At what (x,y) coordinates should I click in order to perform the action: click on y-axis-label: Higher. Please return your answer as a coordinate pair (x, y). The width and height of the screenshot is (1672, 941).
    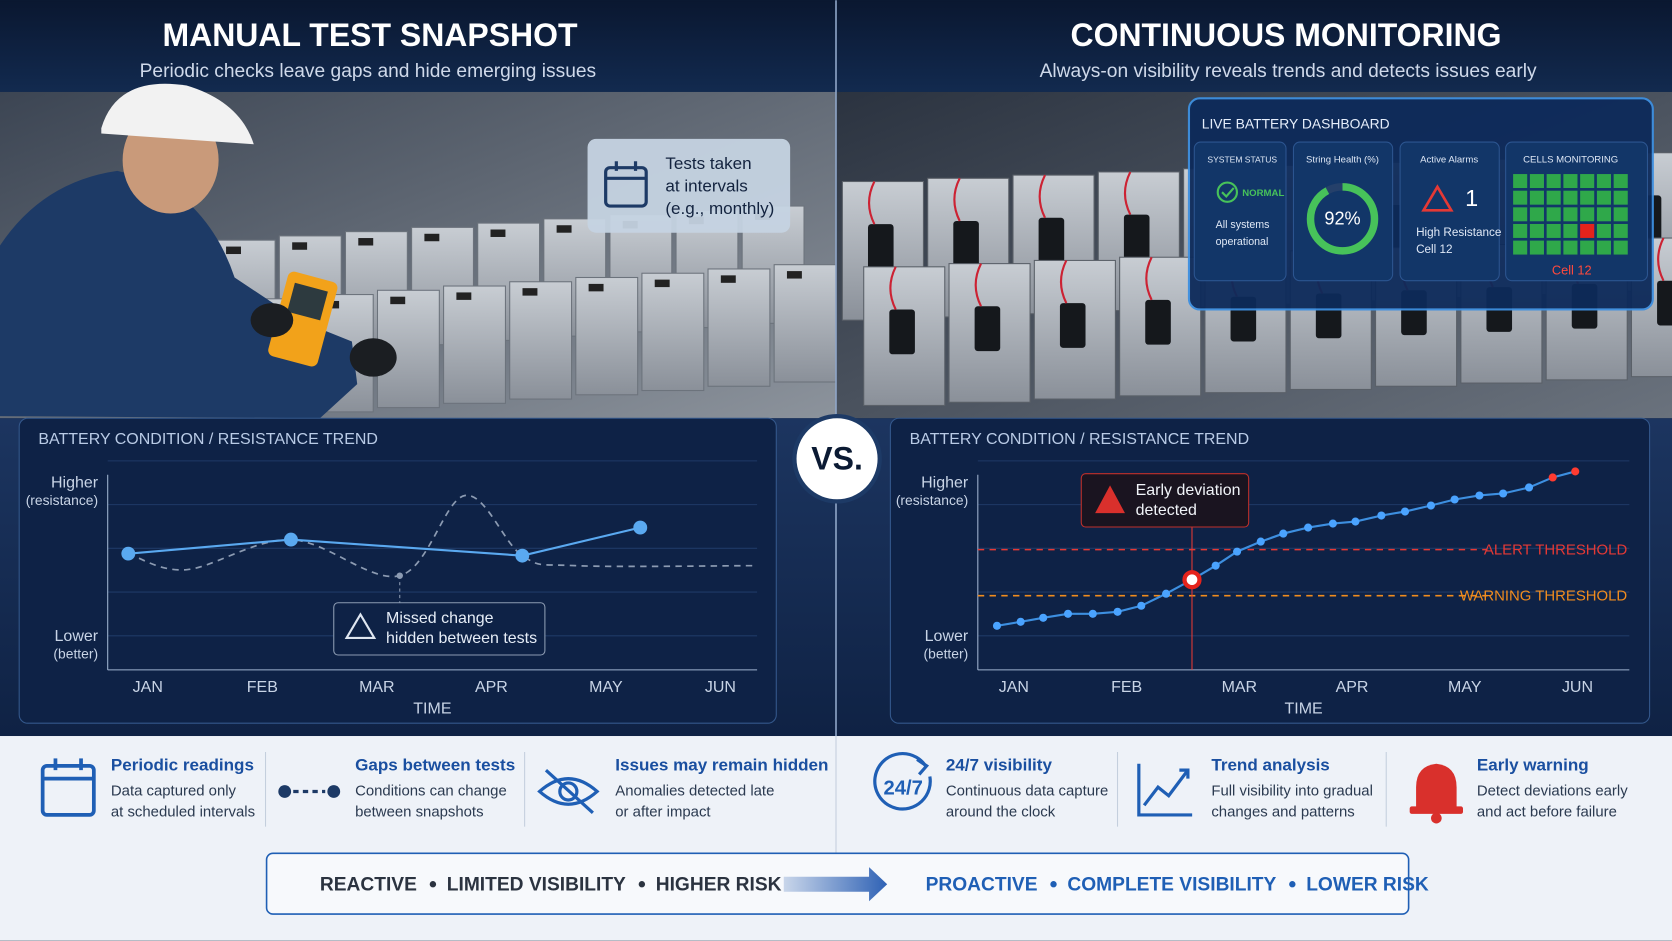
    Looking at the image, I should click on (945, 483).